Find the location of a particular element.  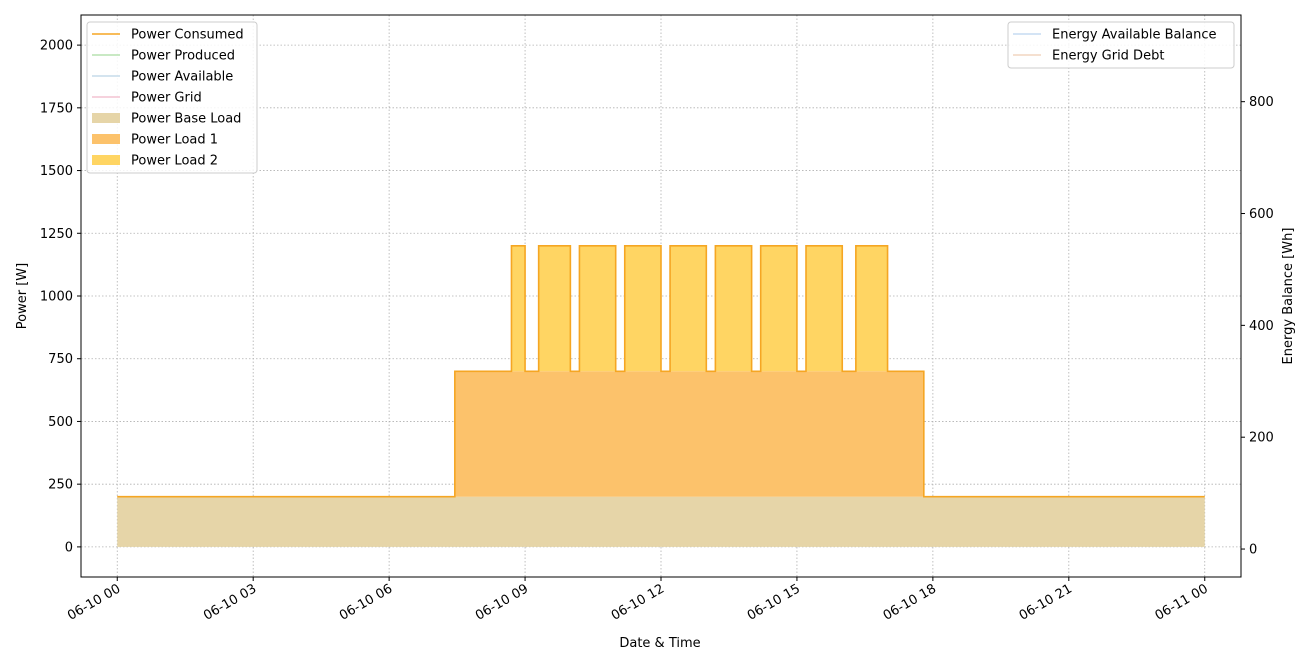

legend-label: Power Load 1 is located at coordinates (174, 140).